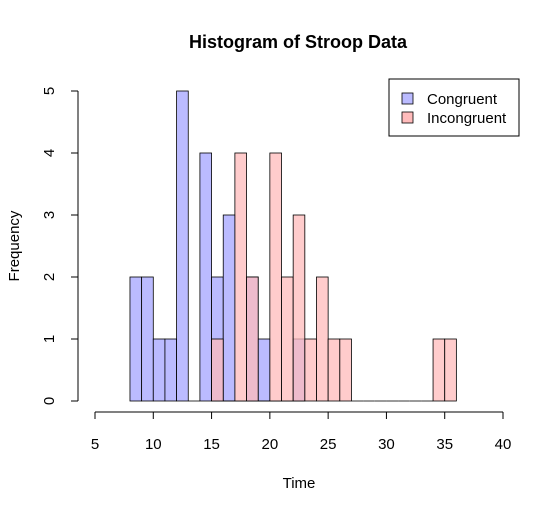 The image size is (560, 512). I want to click on legend: Congruent Incongruent, so click(454, 107).